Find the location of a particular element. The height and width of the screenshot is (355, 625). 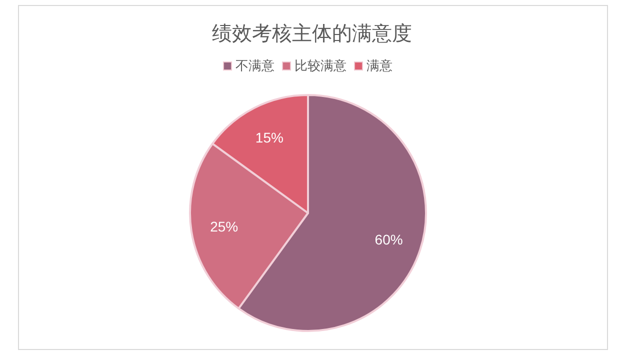

legend-label: 不满意 is located at coordinates (255, 65).